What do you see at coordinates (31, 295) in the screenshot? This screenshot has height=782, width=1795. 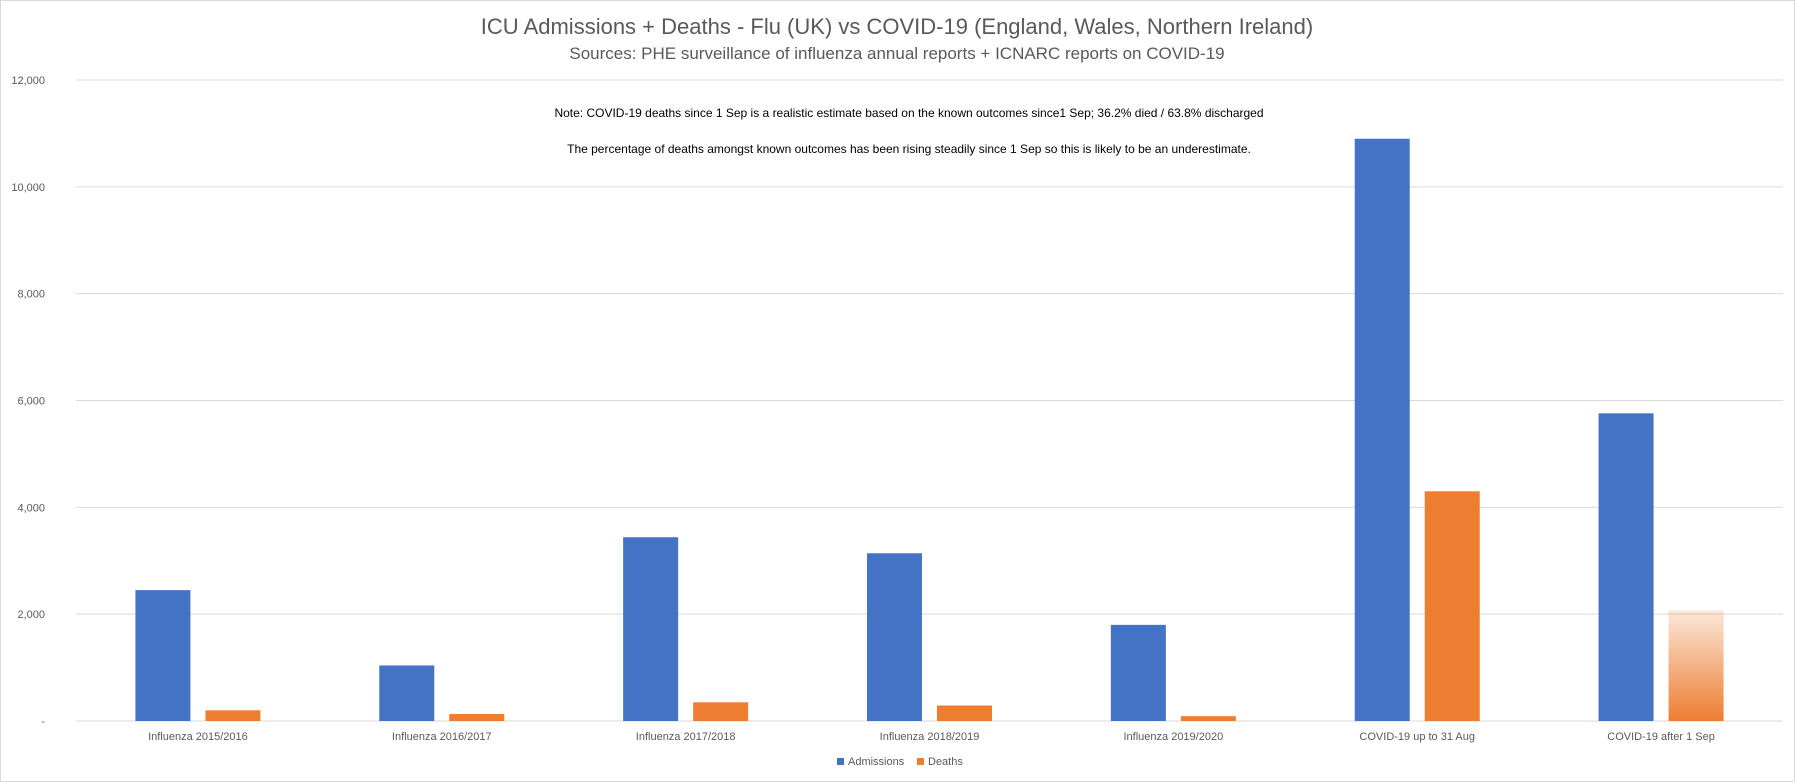 I see `y-tick-label: 8,000` at bounding box center [31, 295].